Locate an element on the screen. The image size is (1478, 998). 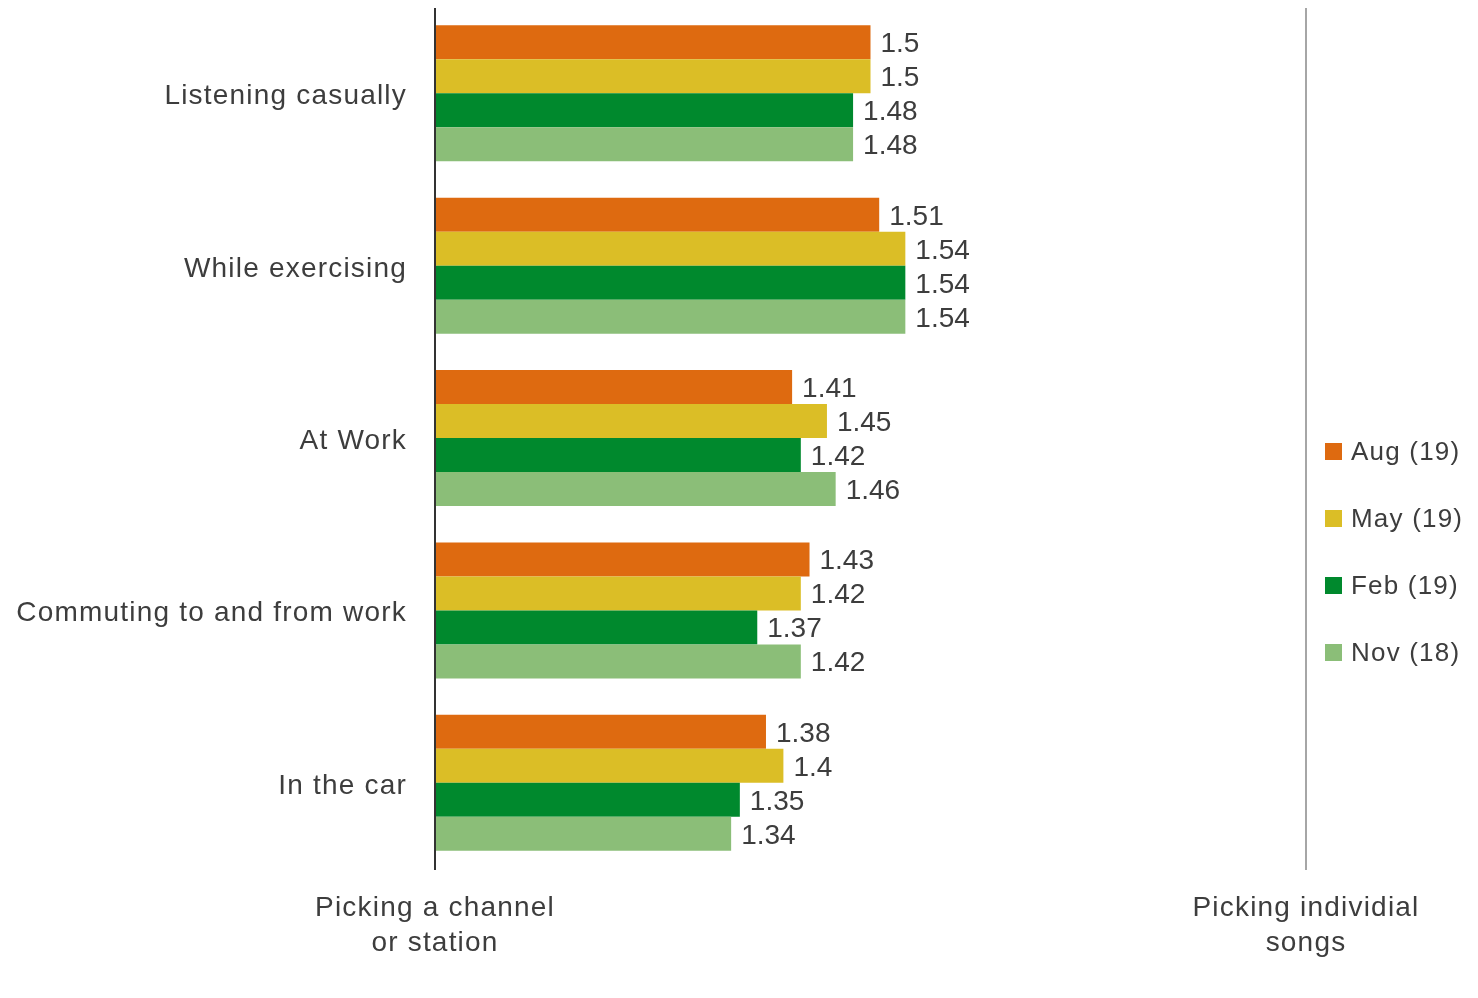
y-tick-label: Listening casually is located at coordinates (285, 95).